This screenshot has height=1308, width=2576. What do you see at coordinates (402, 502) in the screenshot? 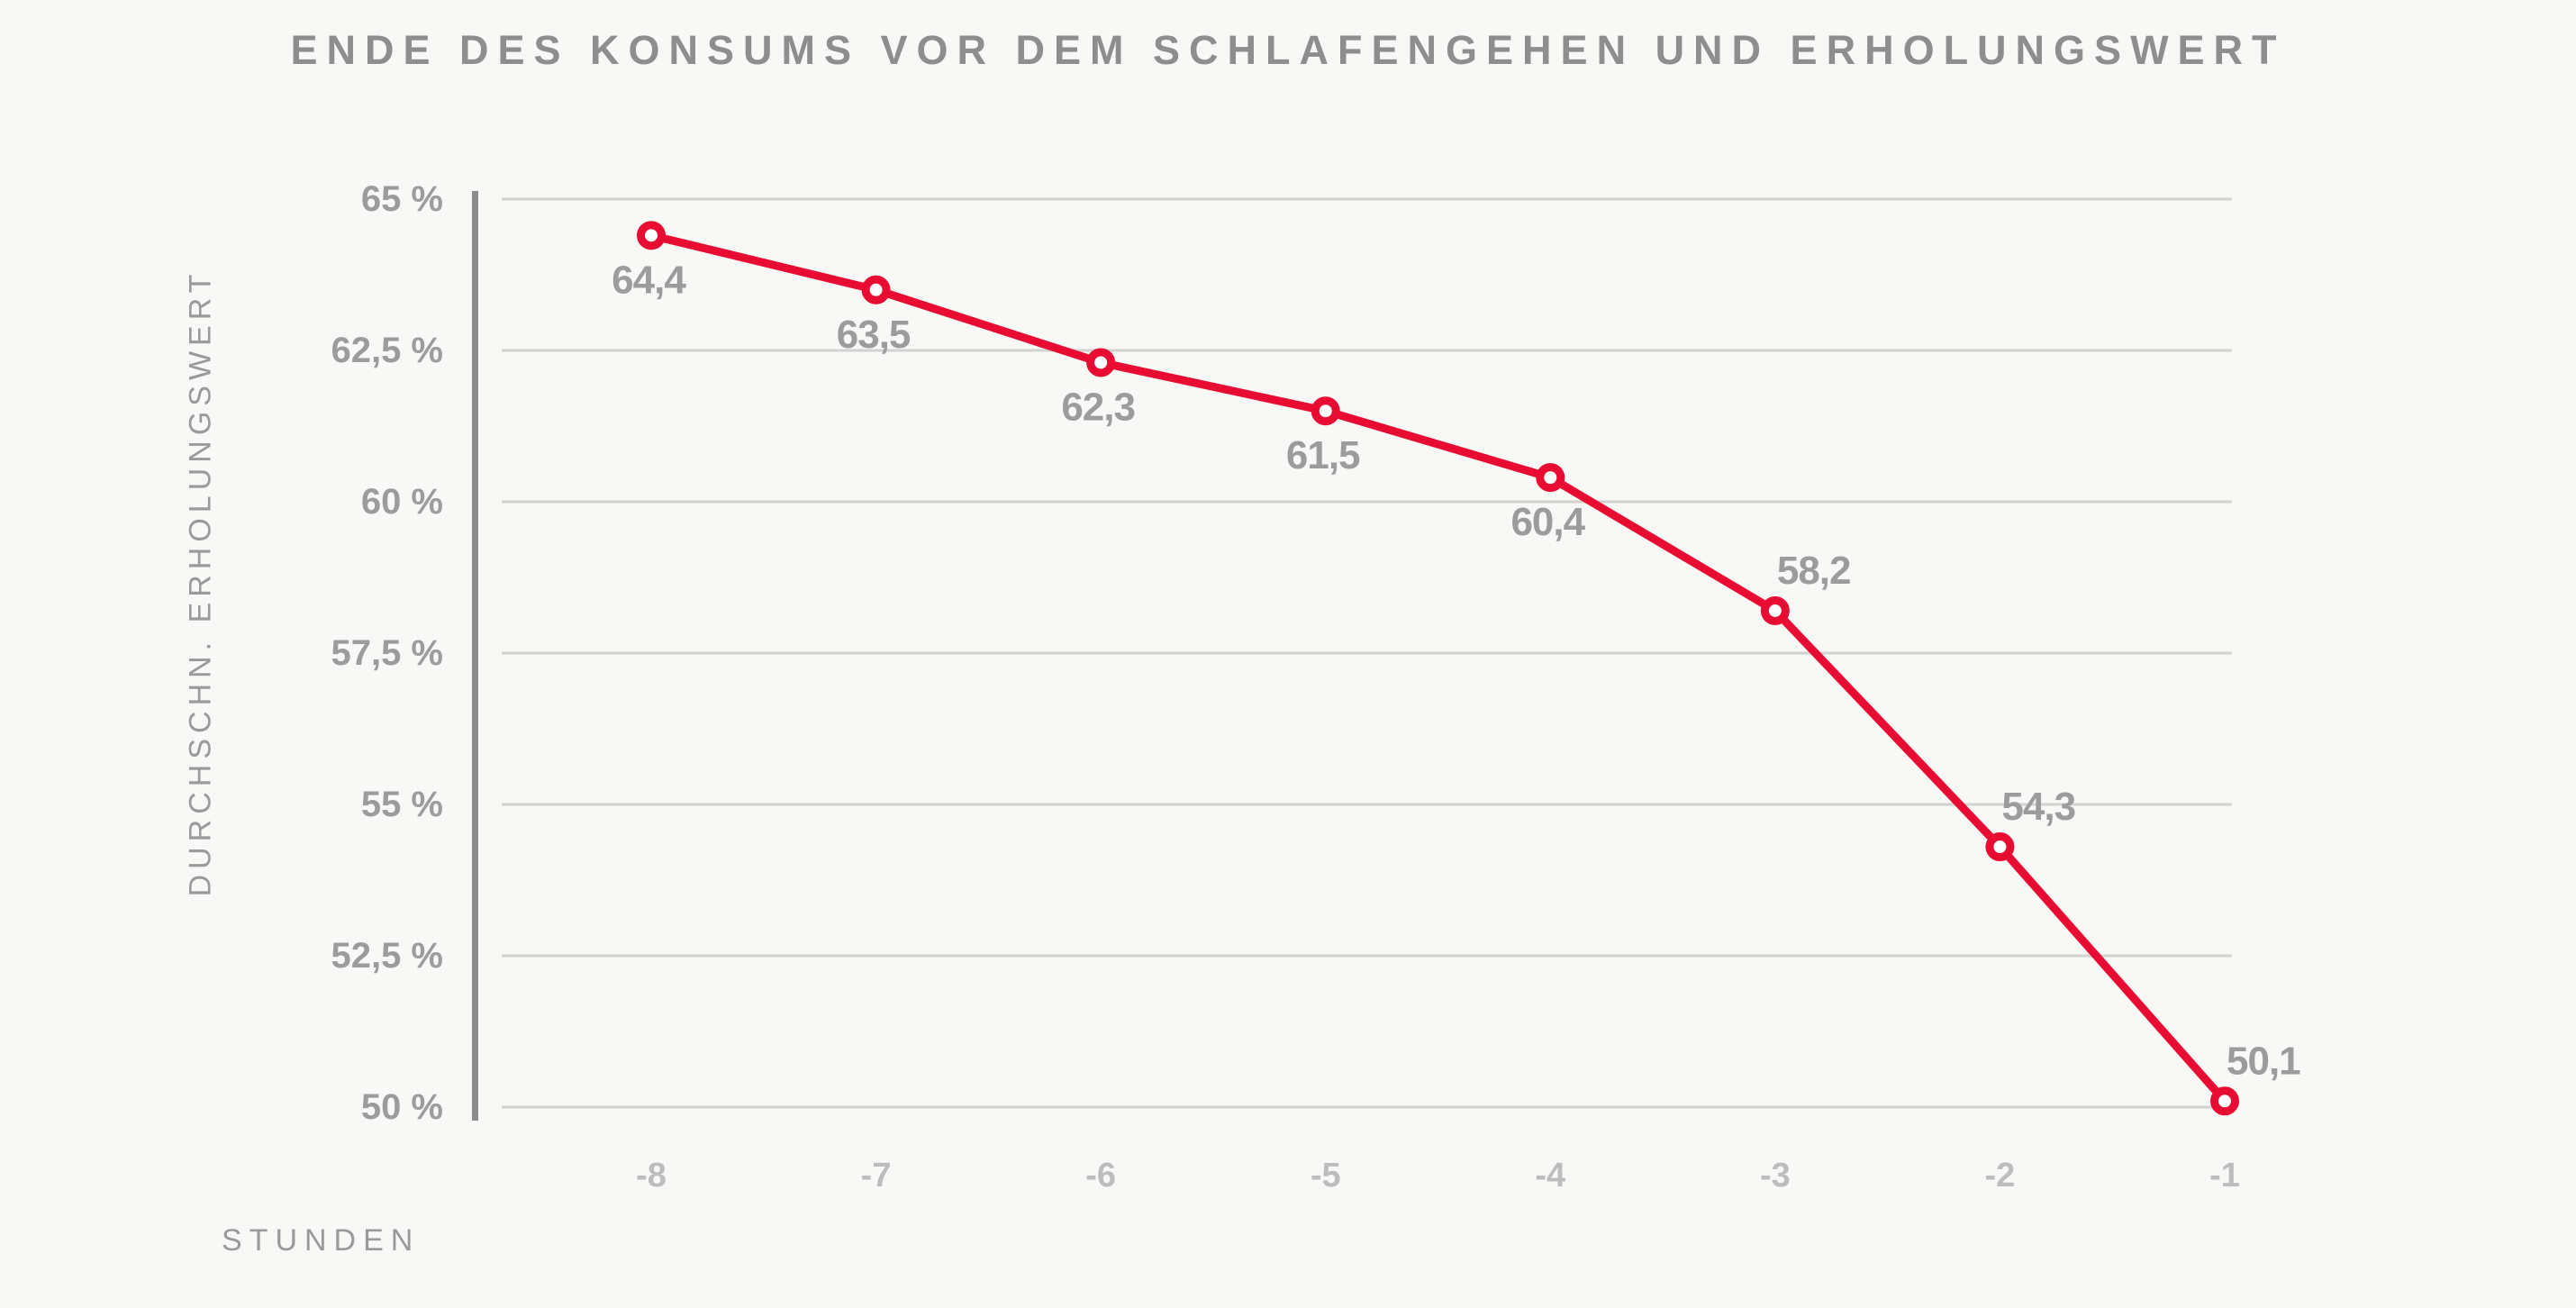
I see `y-tick-label: 60 %` at bounding box center [402, 502].